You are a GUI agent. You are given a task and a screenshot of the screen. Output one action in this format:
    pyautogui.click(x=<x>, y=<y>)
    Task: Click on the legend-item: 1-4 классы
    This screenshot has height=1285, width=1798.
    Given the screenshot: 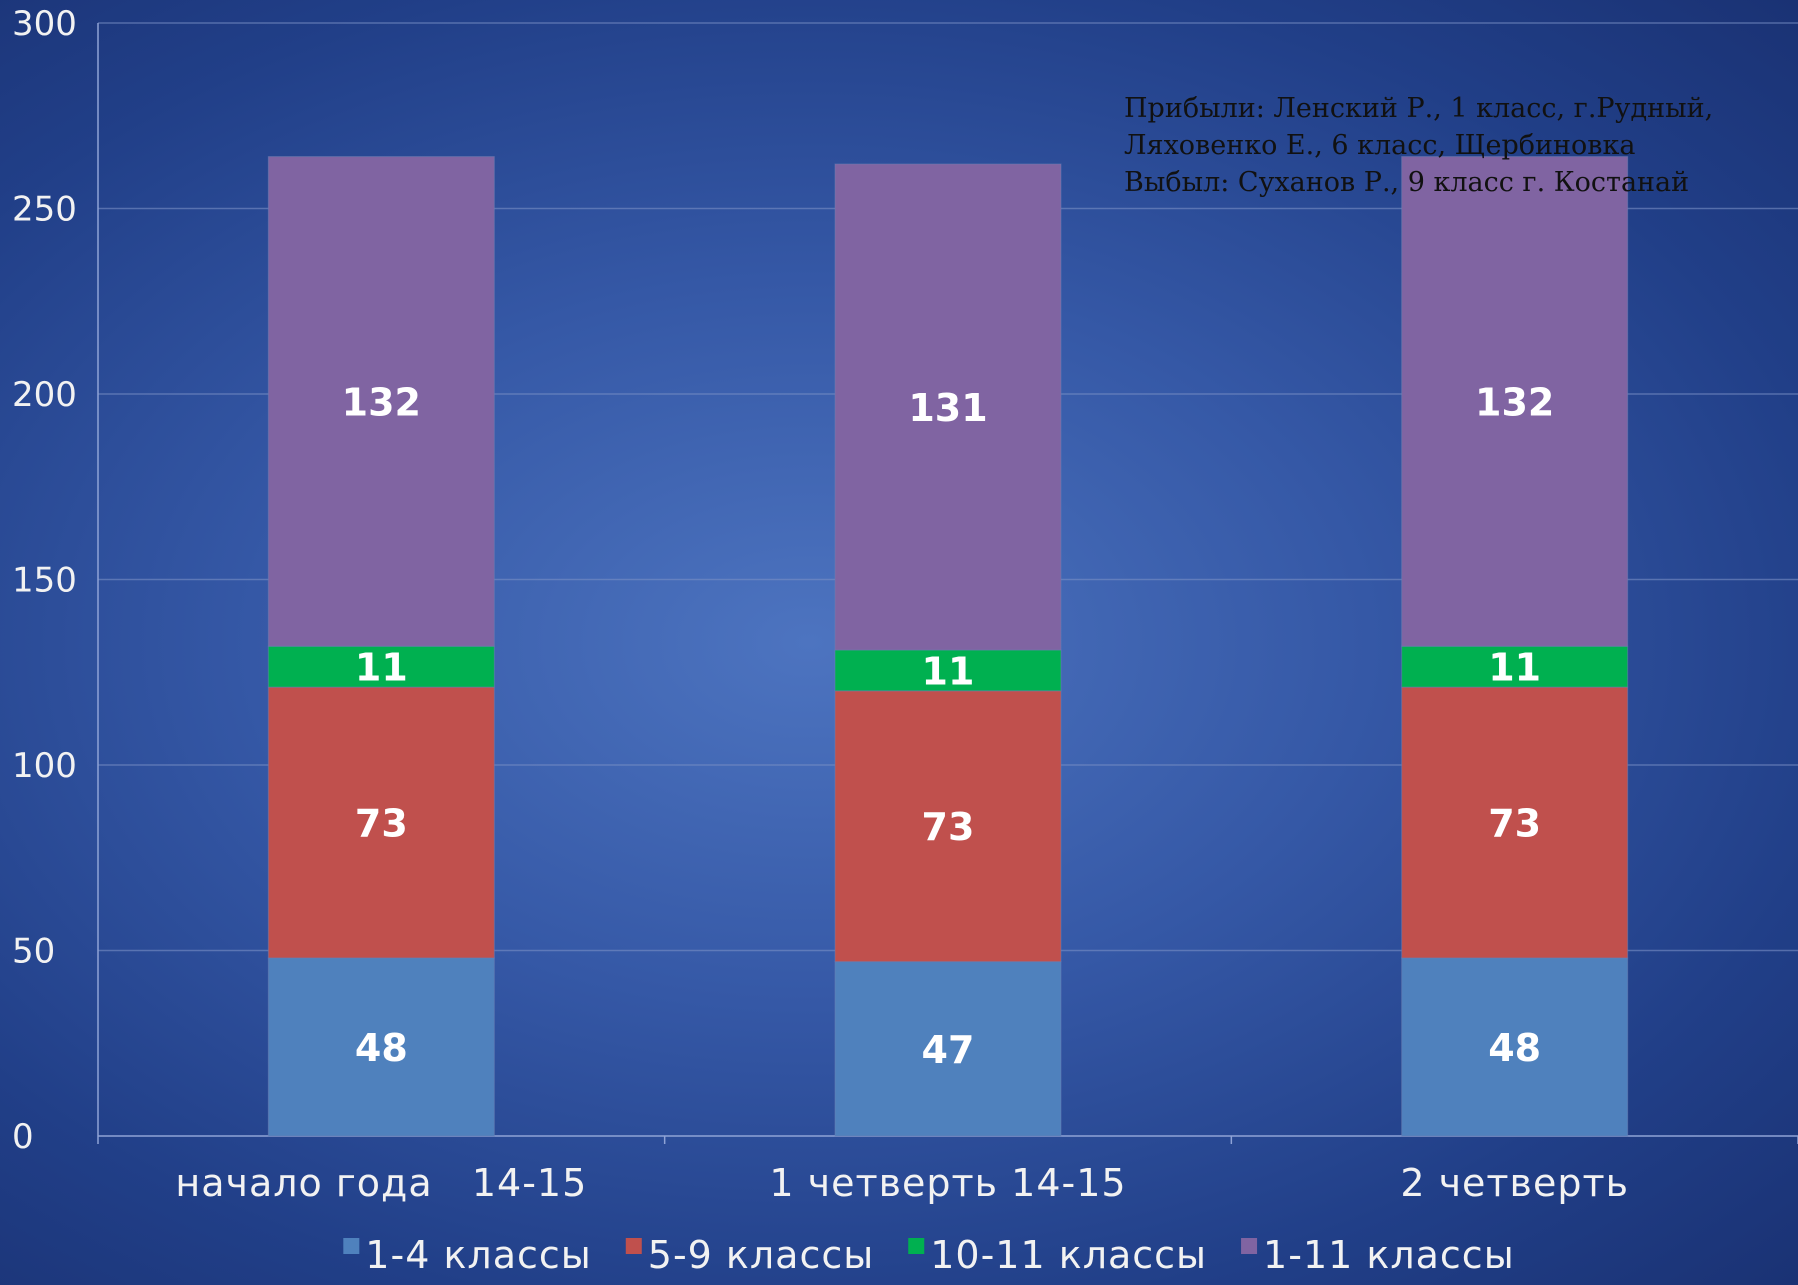 What is the action you would take?
    pyautogui.click(x=467, y=1255)
    